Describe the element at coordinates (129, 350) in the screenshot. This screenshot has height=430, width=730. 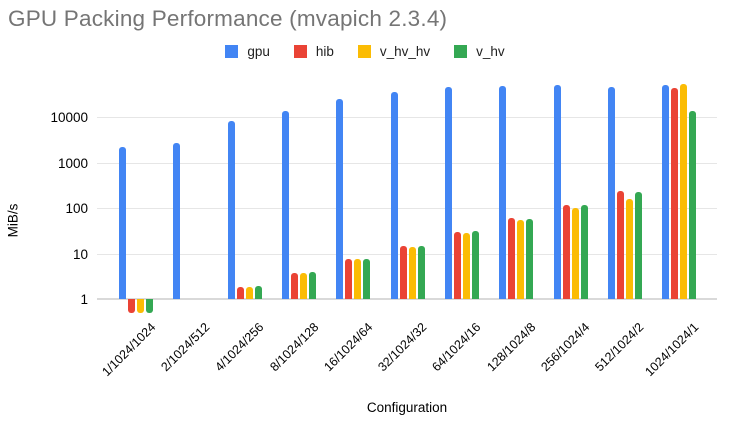
I see `x-axis-category-label: 1/1024/1024` at that location.